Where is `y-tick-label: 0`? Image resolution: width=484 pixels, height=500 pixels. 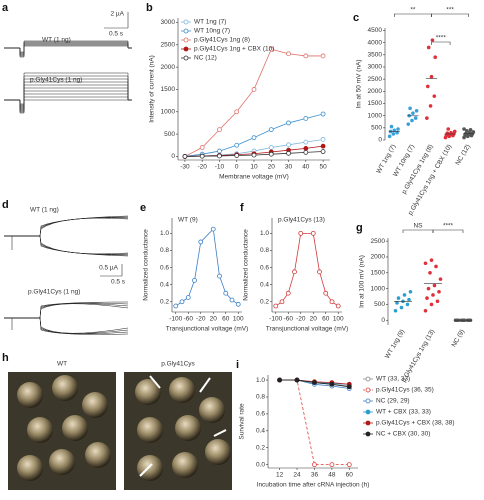
y-tick-label: 0 is located at coordinates (173, 156).